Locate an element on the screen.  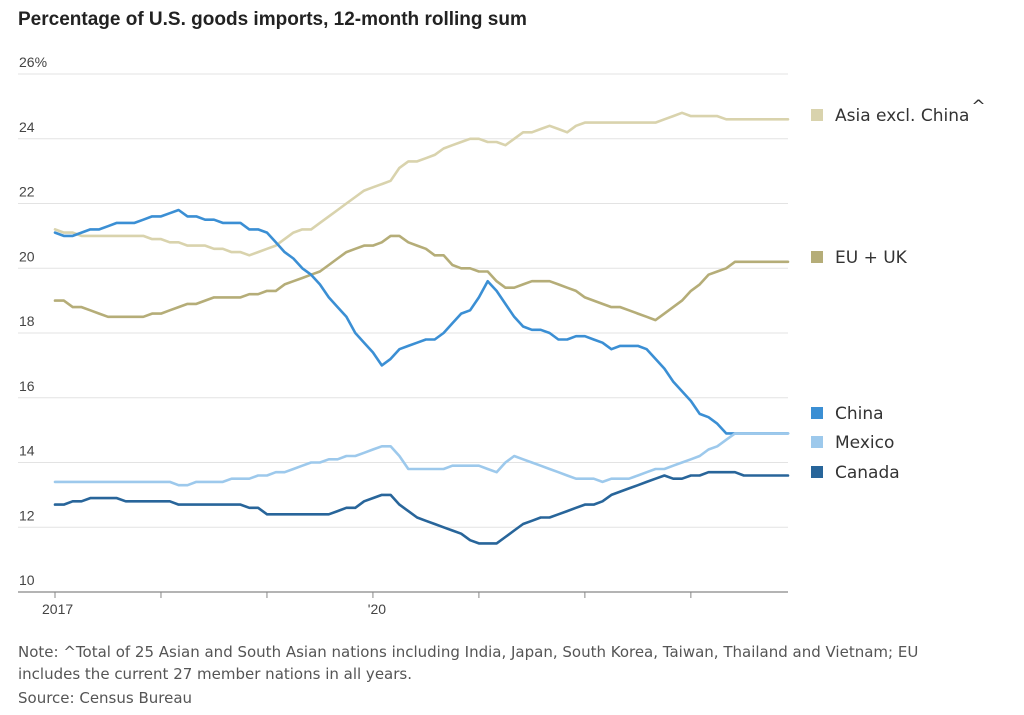
chart-source: Source: Census Bureau is located at coordinates (105, 698).